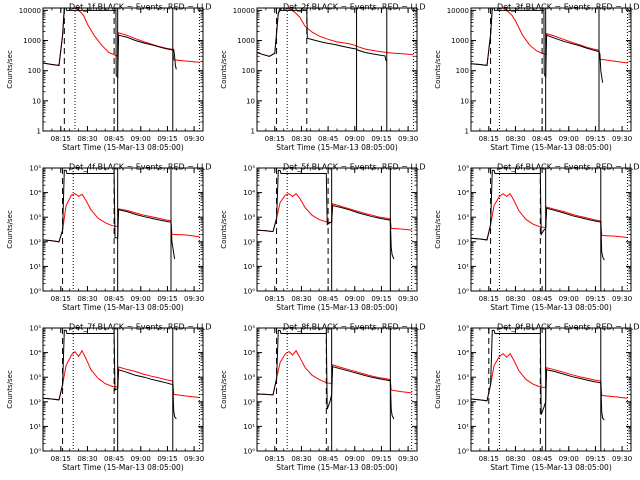 Image resolution: width=640 pixels, height=480 pixels. I want to click on panel-title: Det_9f BLACK = Events, RED = LLD, so click(568, 327).